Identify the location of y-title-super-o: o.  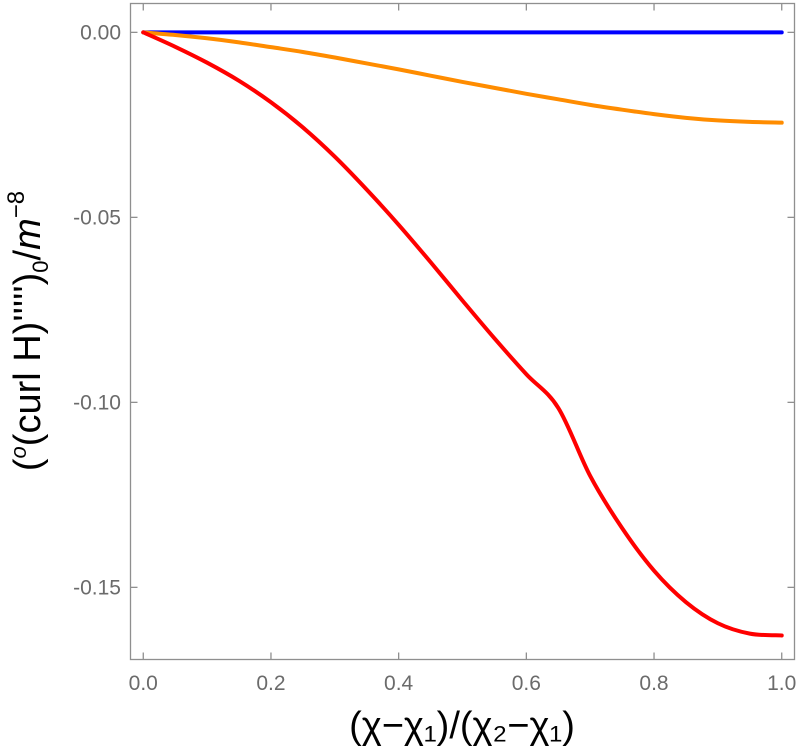
(18, 452).